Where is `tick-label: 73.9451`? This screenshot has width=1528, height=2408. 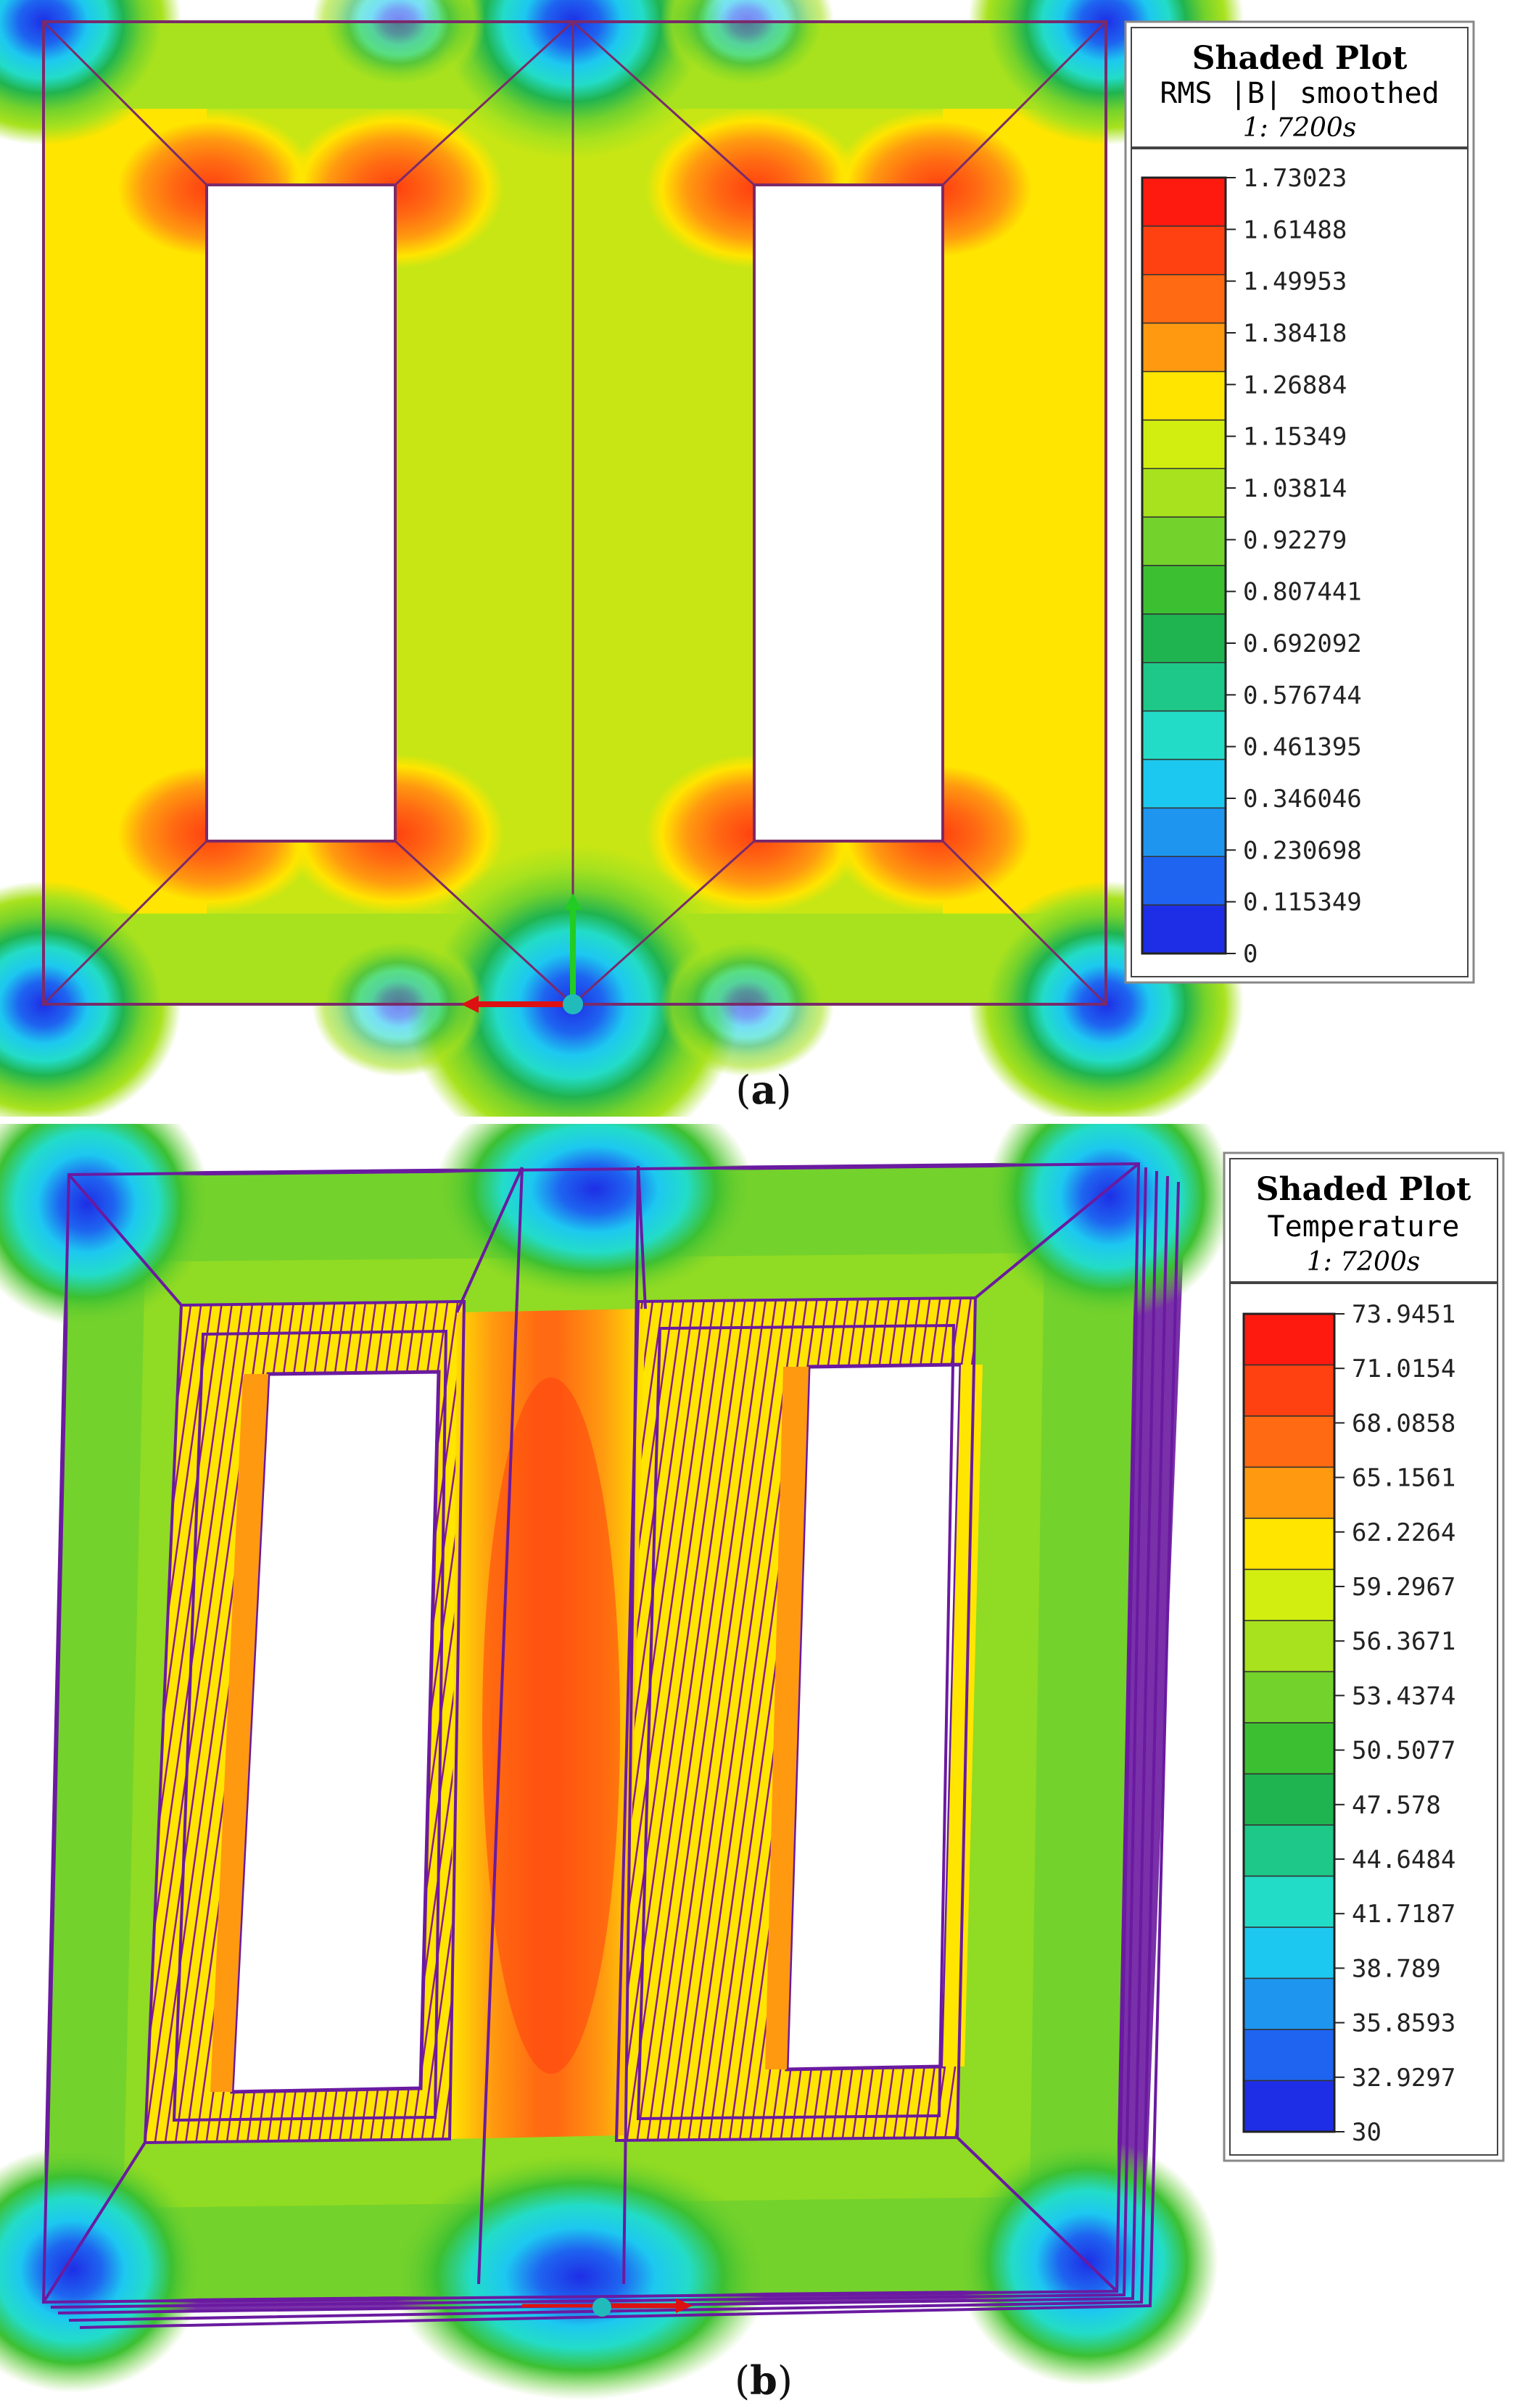
tick-label: 73.9451 is located at coordinates (1403, 1314).